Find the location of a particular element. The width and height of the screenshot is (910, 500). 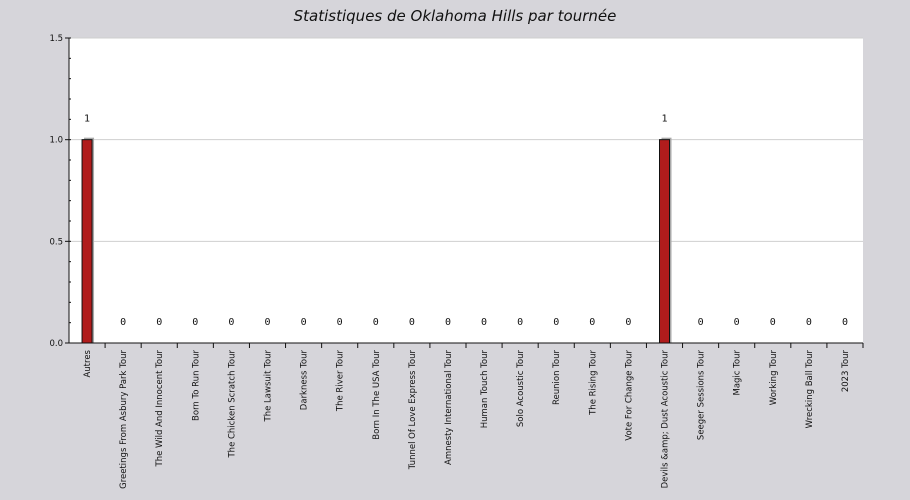

x-tick-label: Wrecking Ball Tour is located at coordinates (810, 389).